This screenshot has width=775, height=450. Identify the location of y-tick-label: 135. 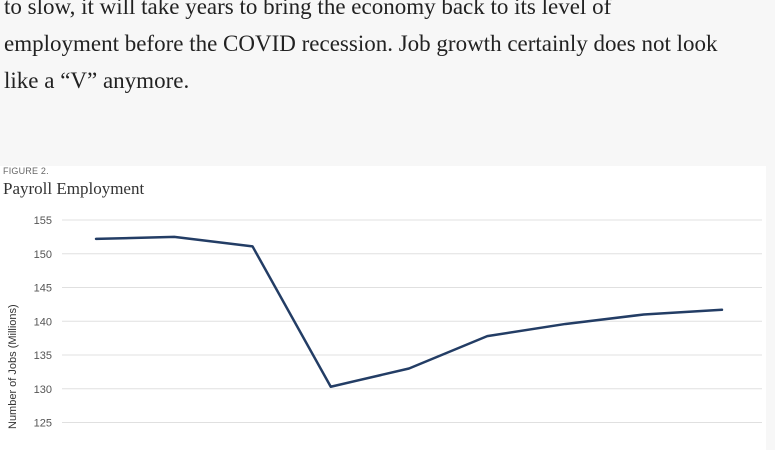
(43, 356).